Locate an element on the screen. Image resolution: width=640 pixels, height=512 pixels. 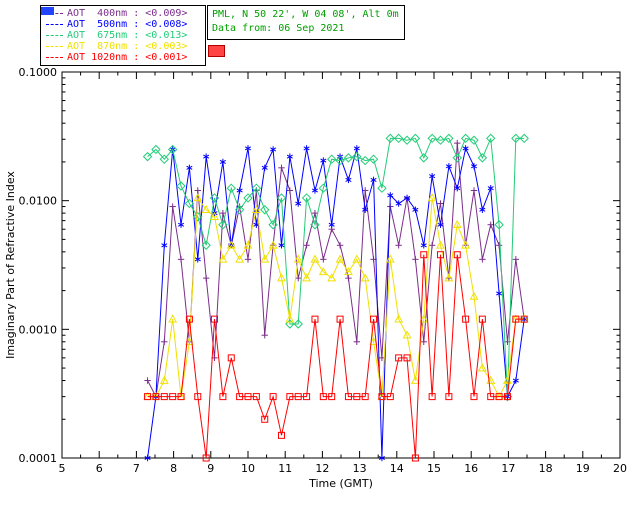
x-tick-label: 20 is located at coordinates (620, 468).